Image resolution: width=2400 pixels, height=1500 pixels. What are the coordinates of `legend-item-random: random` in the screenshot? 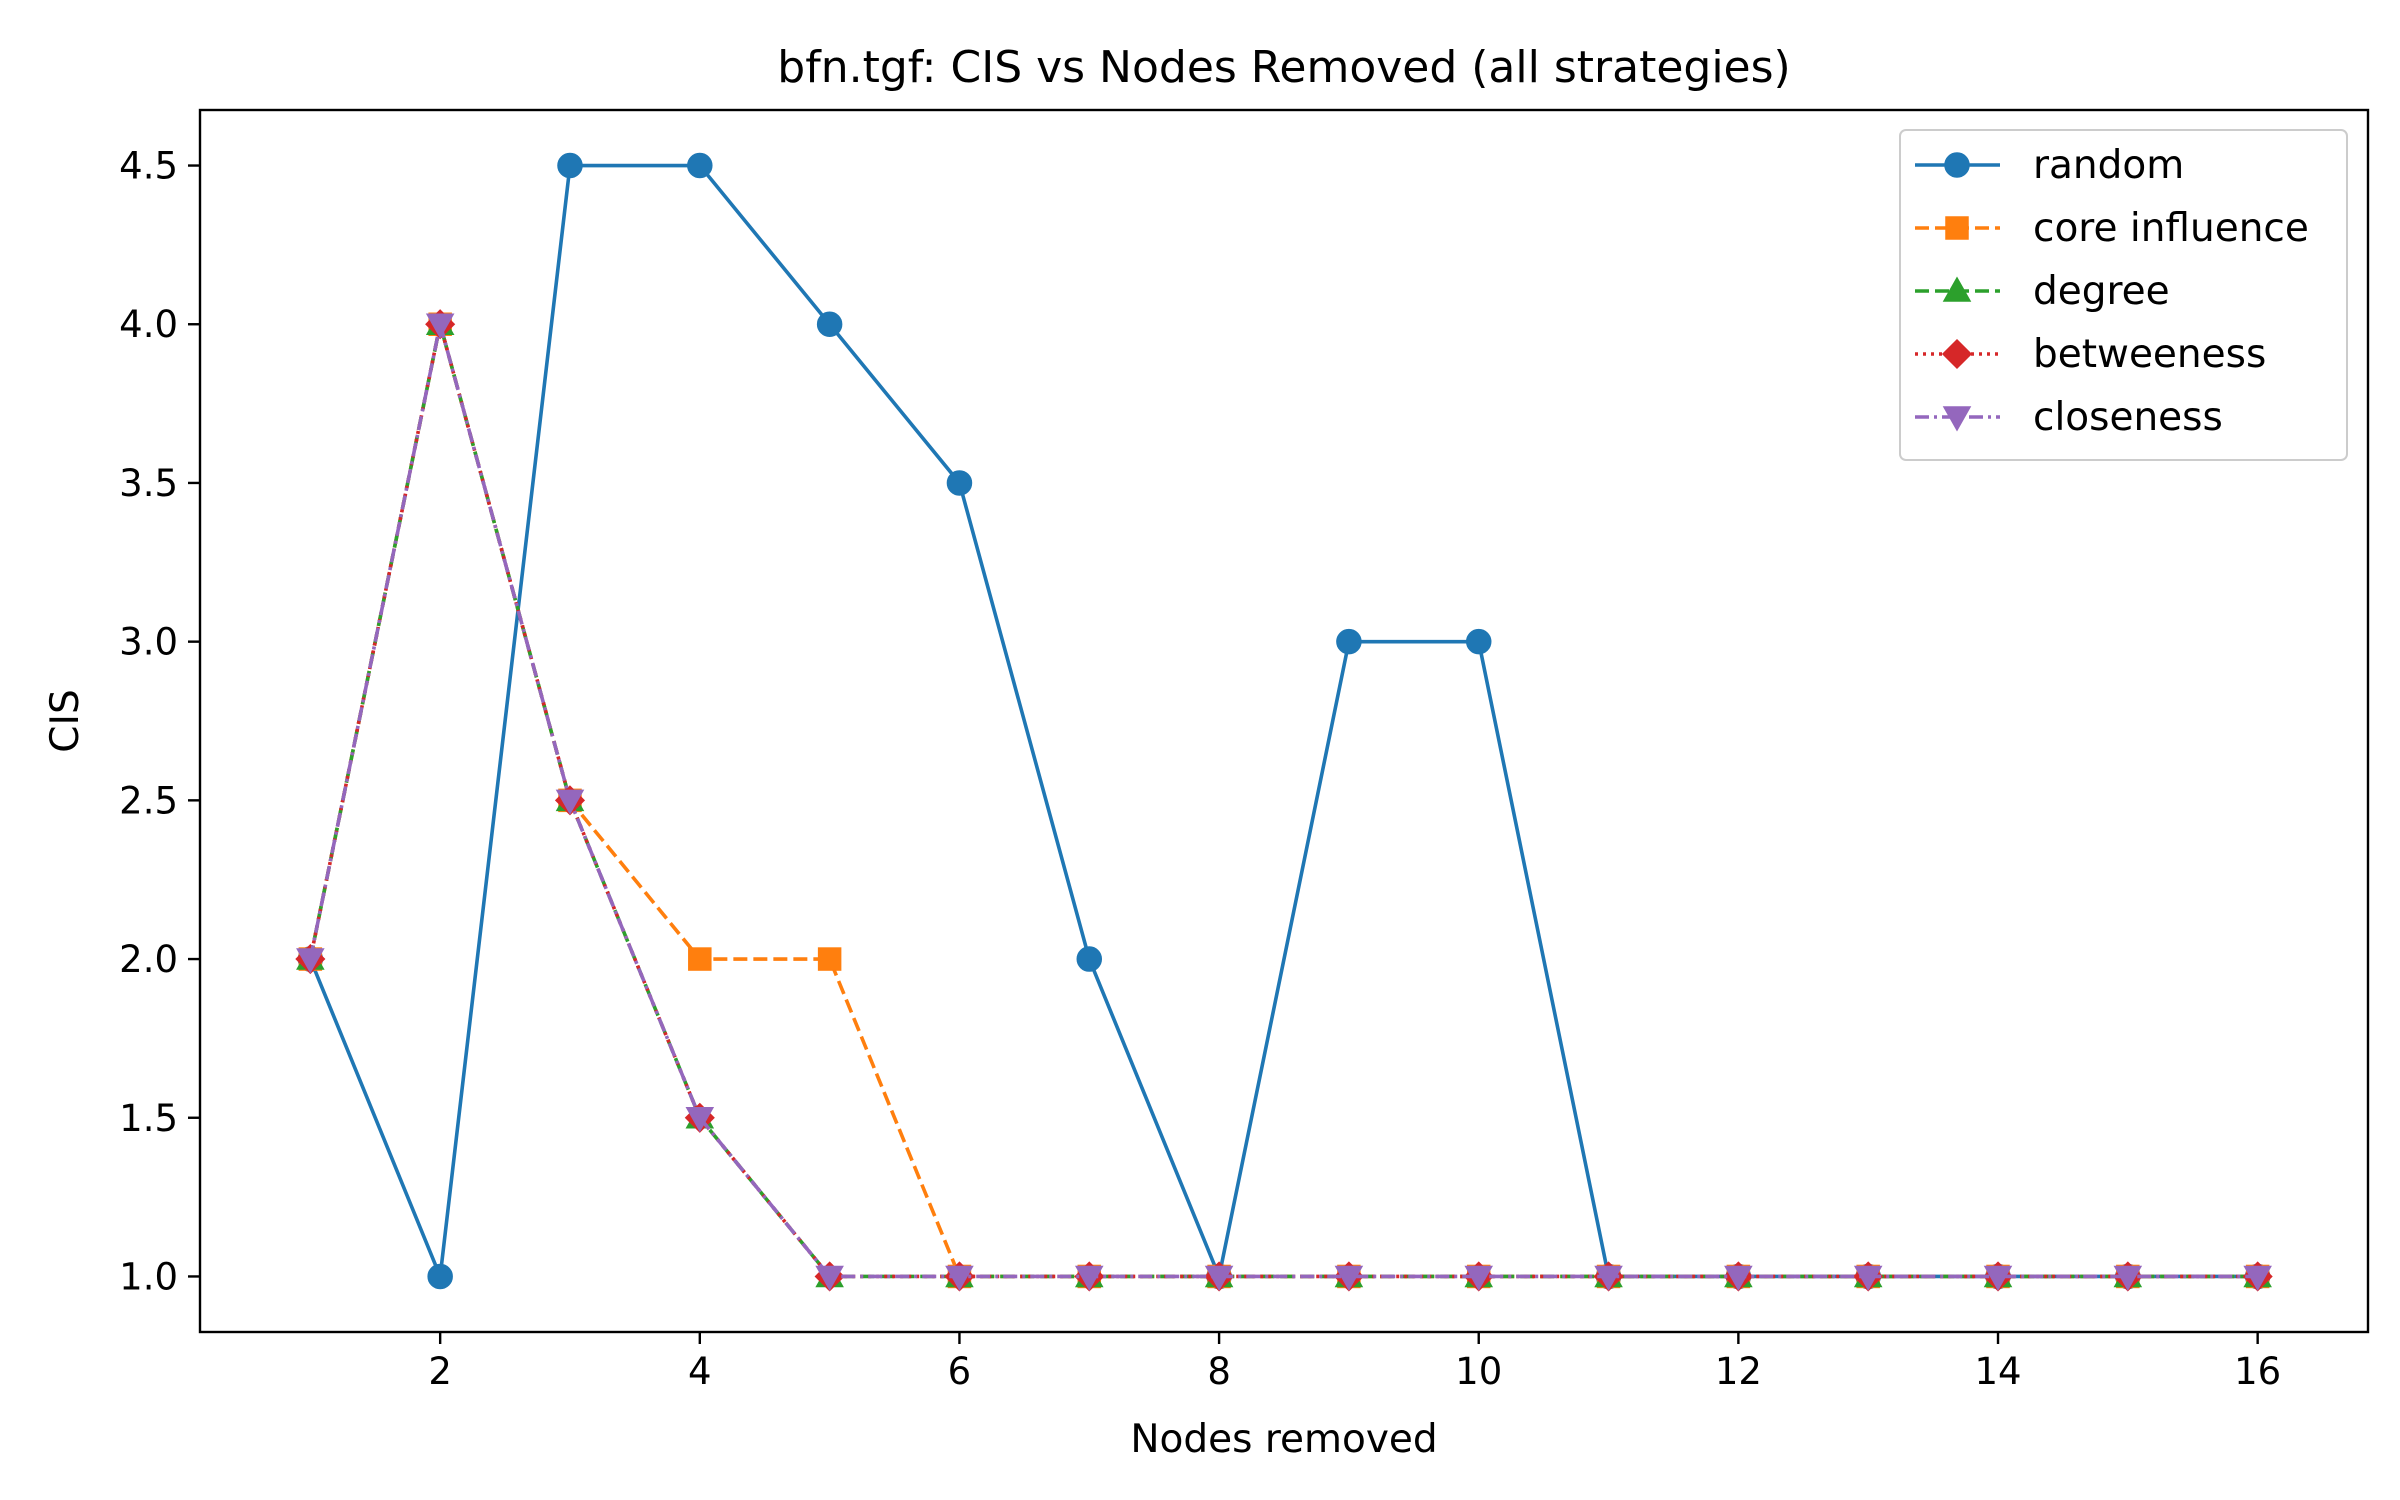 It's located at (2049, 165).